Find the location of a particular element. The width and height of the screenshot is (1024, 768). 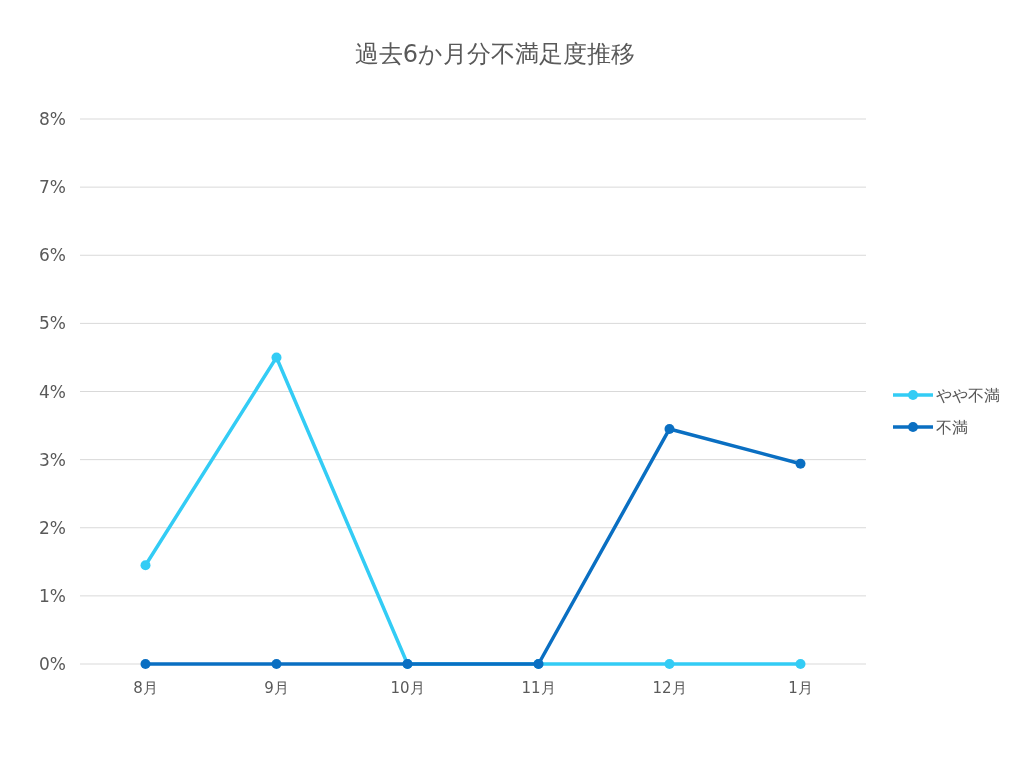

y-tick-label: 3% is located at coordinates (52, 459).